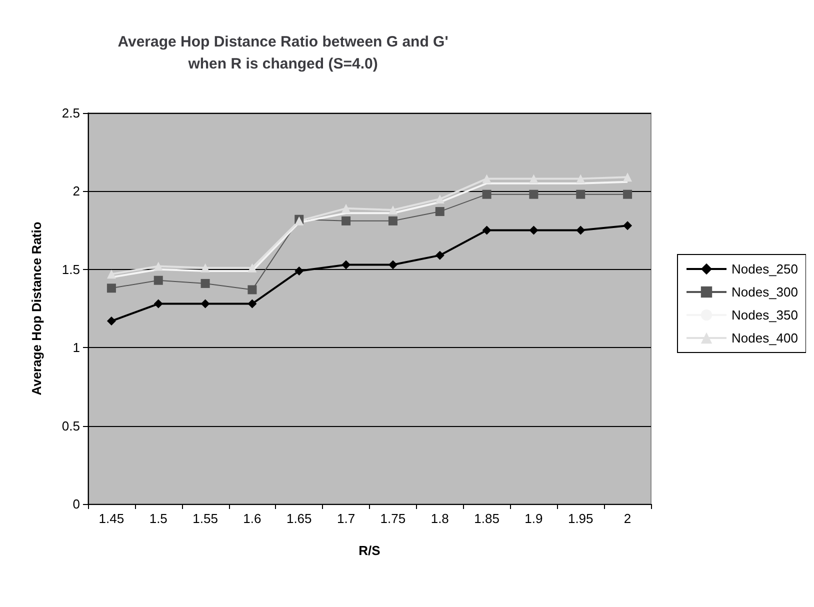 The width and height of the screenshot is (814, 607). Describe the element at coordinates (393, 518) in the screenshot. I see `x-tick-label: 1.75` at that location.